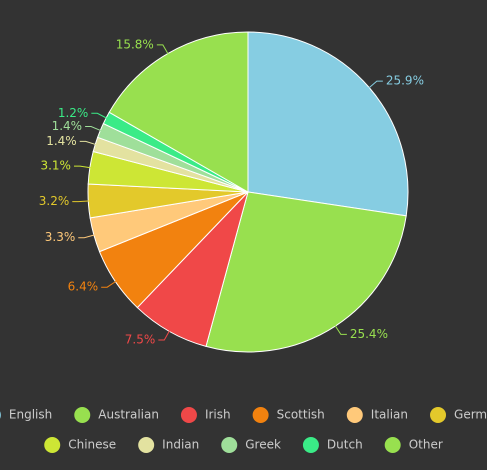 The height and width of the screenshot is (470, 487). What do you see at coordinates (180, 445) in the screenshot?
I see `legend-label: Indian` at bounding box center [180, 445].